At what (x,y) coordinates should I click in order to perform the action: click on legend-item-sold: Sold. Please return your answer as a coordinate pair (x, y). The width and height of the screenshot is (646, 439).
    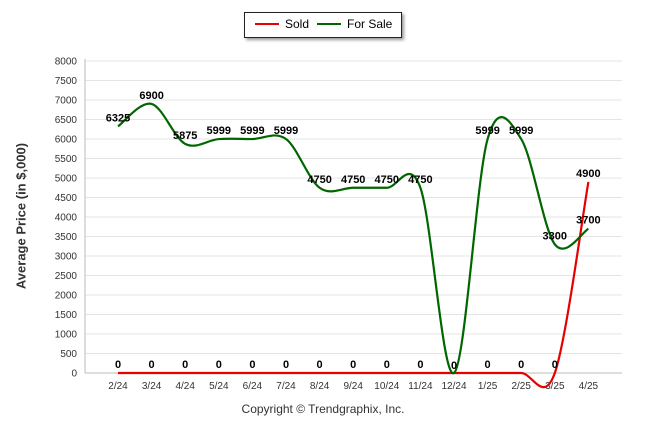
    Looking at the image, I should click on (282, 24).